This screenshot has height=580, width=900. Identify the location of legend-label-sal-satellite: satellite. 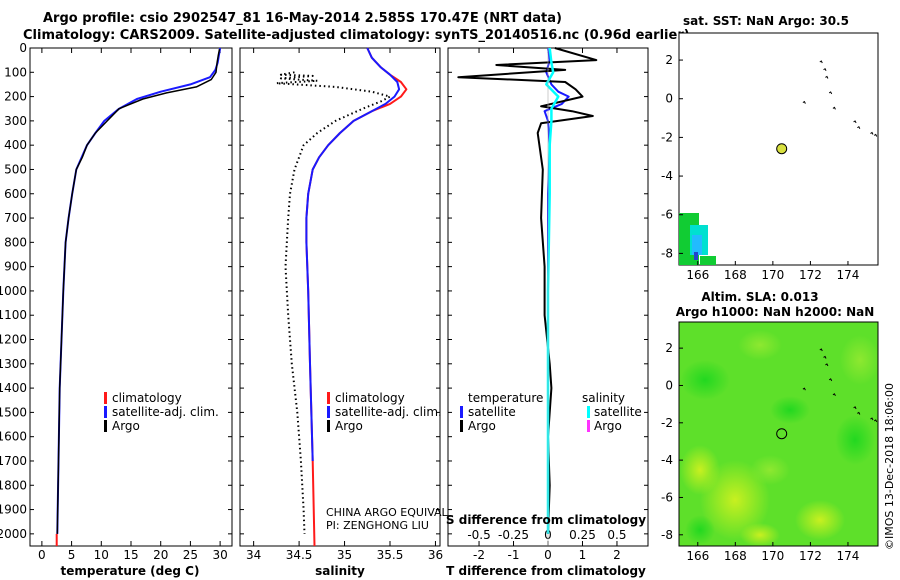
(618, 412).